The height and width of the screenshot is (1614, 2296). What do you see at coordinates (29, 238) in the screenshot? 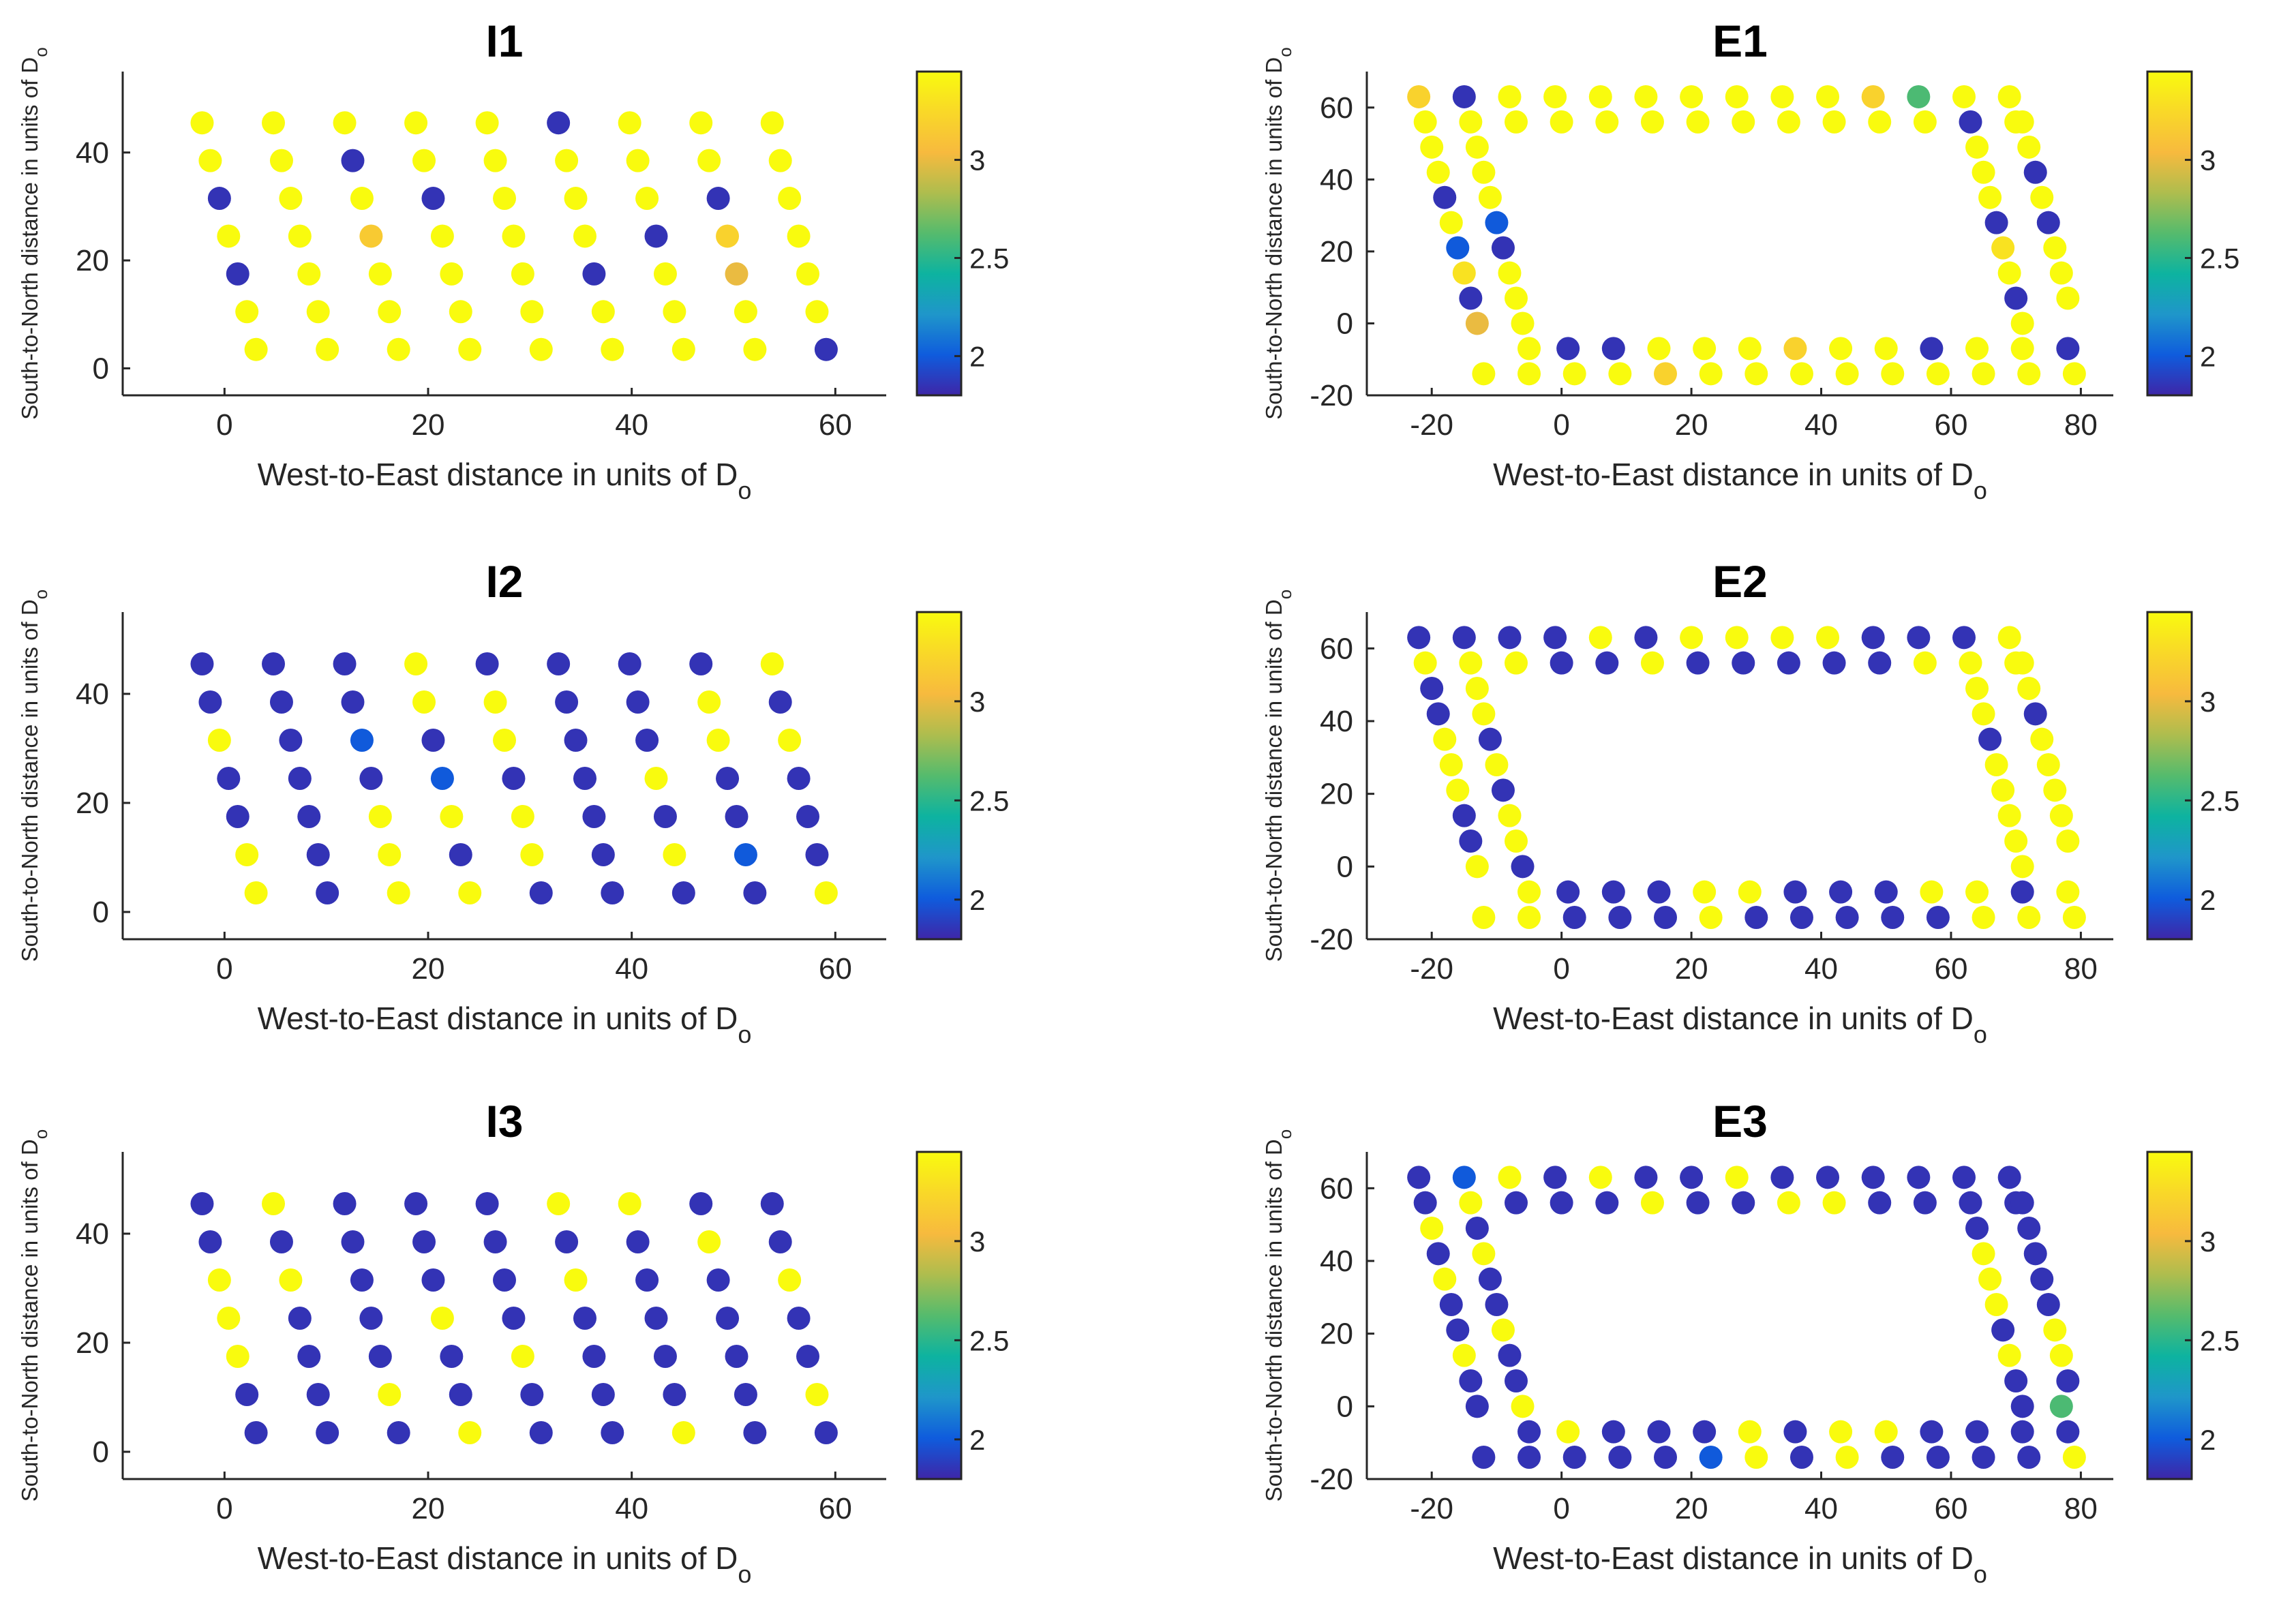
I see `y-axis-label-text: South-to-North distance in units of D` at bounding box center [29, 238].